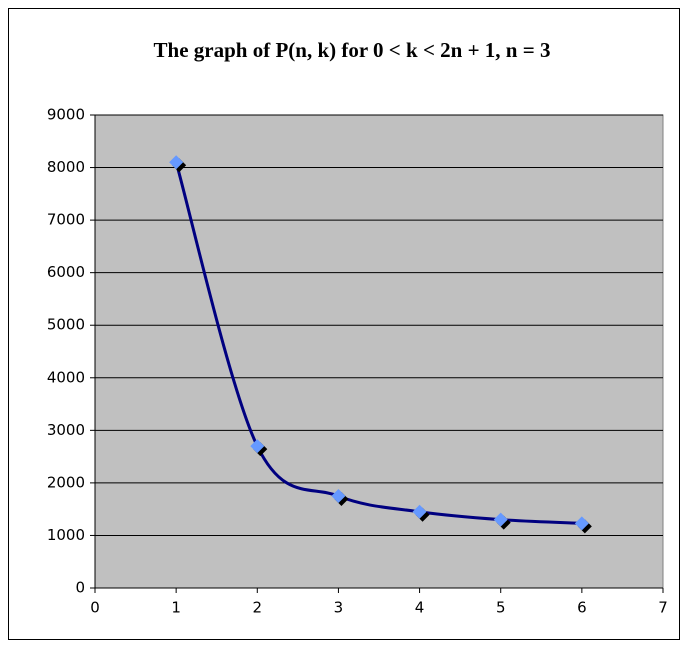 Image resolution: width=687 pixels, height=648 pixels. Describe the element at coordinates (66, 430) in the screenshot. I see `y-tick-label: 3000` at that location.